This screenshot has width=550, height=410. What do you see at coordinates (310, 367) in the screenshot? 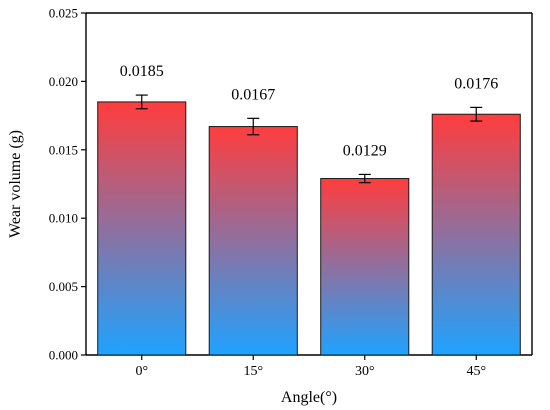
I see `x-ticks: 0° 15° 30° 45°` at bounding box center [310, 367].